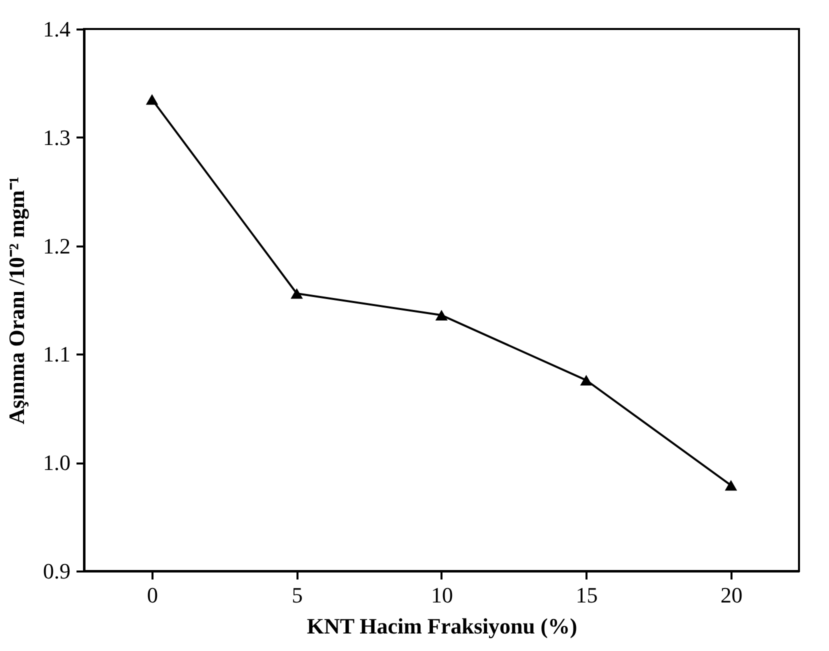  I want to click on y-tick-label: 1.4, so click(56, 29).